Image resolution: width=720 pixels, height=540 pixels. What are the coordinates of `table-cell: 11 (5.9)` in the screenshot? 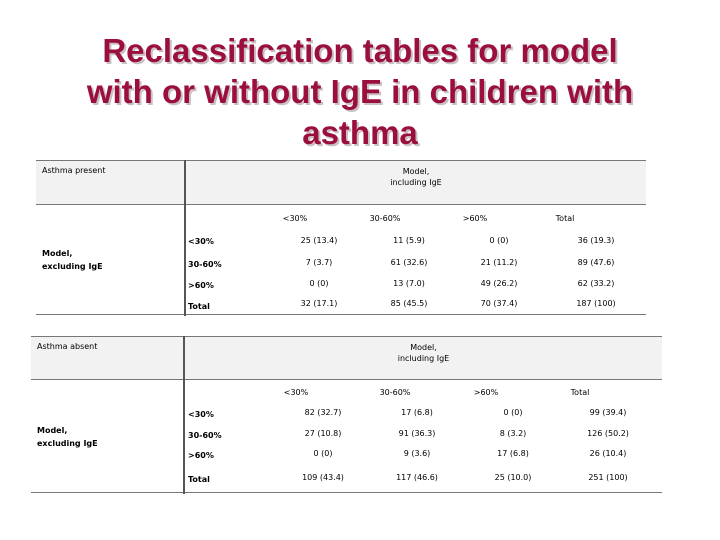 It's located at (409, 240).